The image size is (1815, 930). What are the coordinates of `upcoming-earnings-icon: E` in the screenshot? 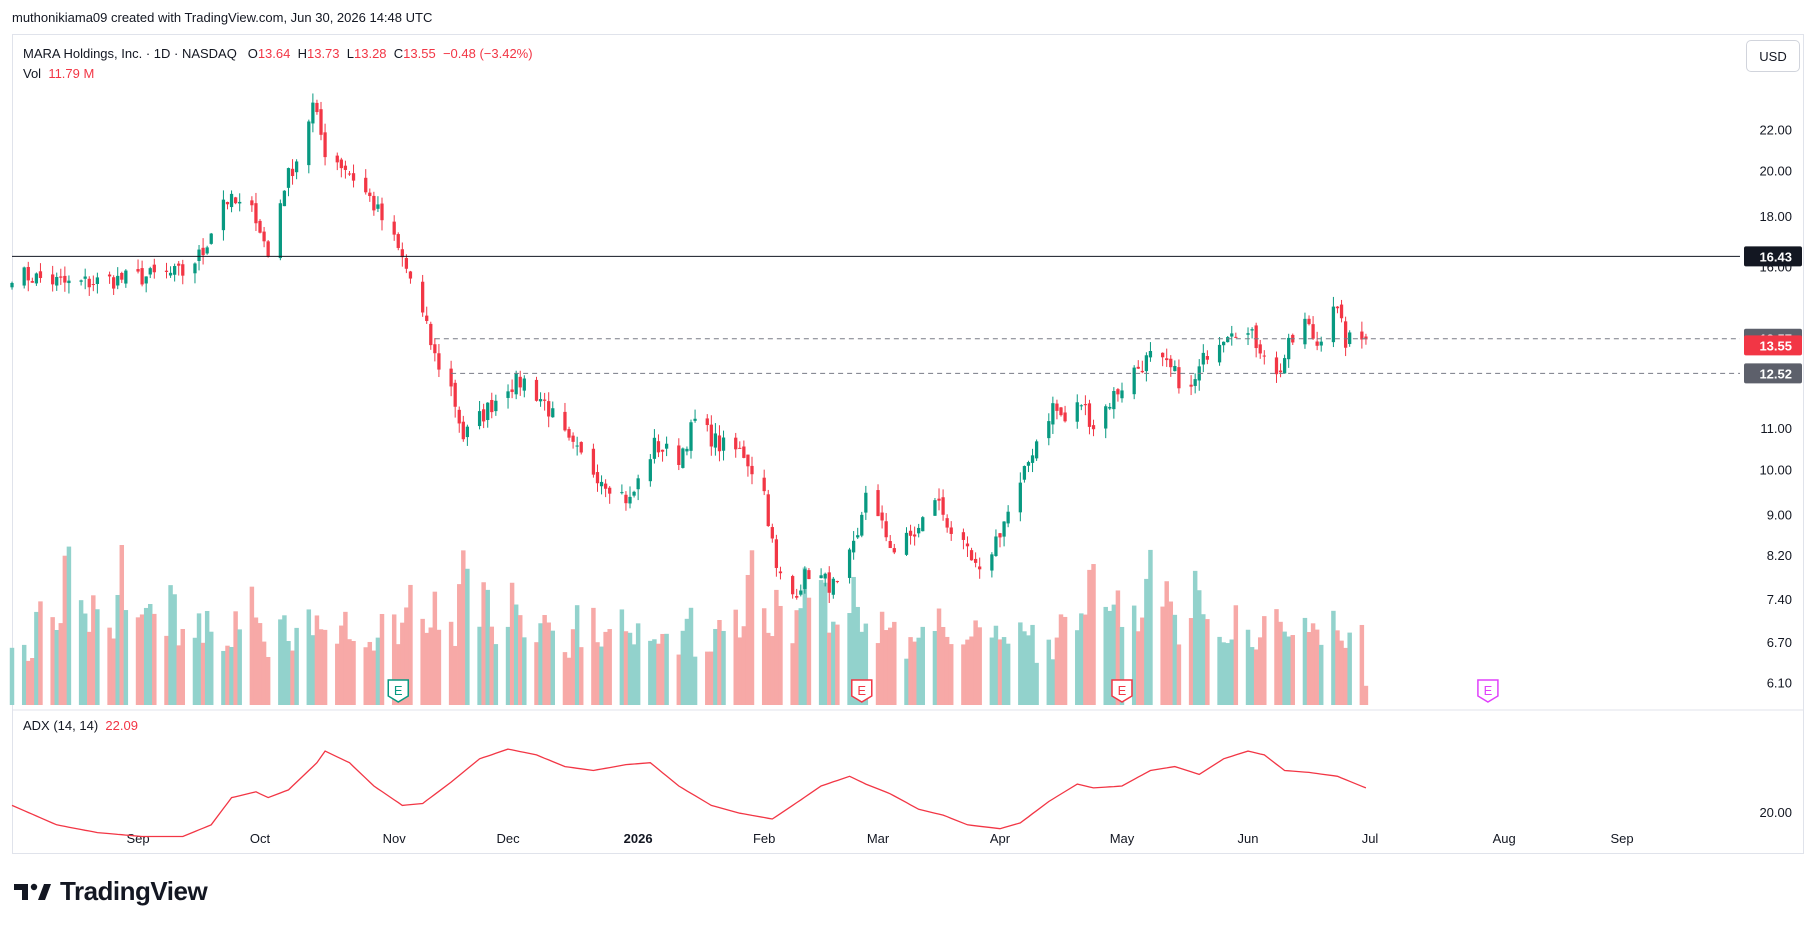 It's located at (1488, 691).